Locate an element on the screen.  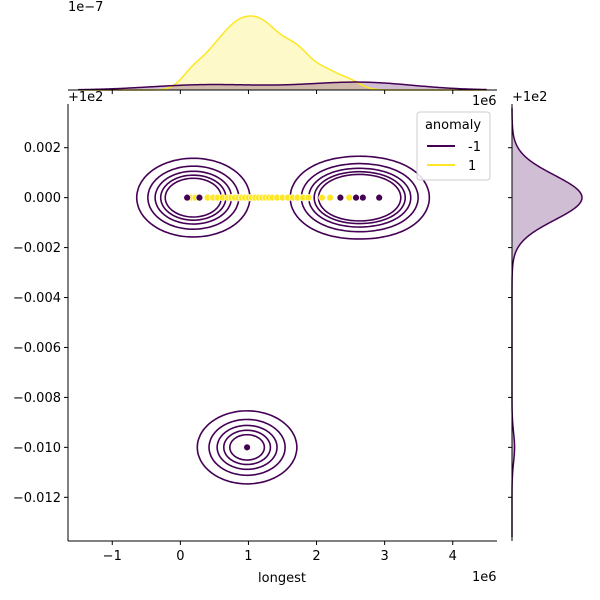
top-kde-purple-area is located at coordinates (282, 86).